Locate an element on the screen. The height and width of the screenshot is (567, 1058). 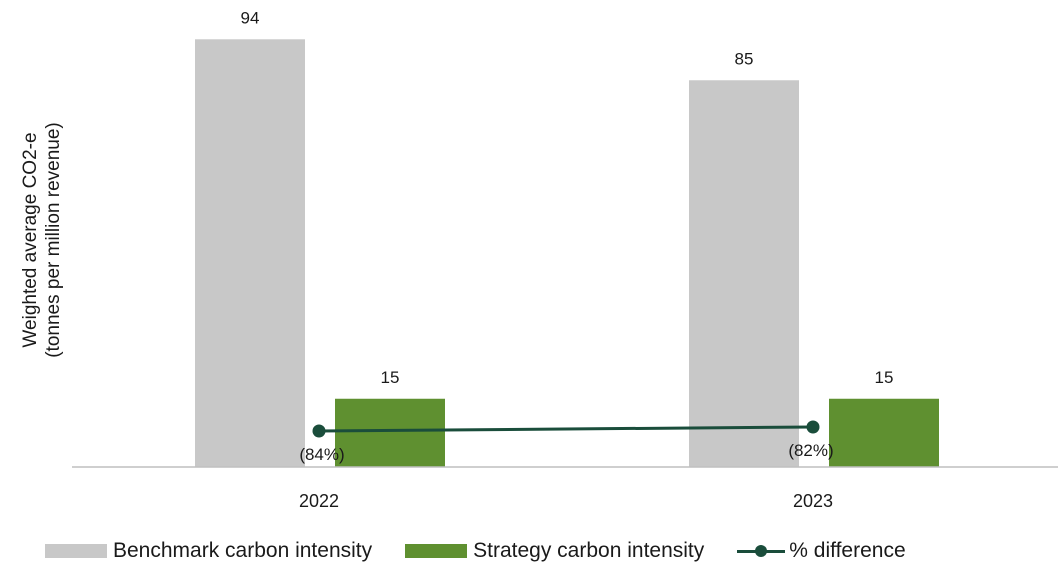
difference-label-2023: (82%) is located at coordinates (810, 450).